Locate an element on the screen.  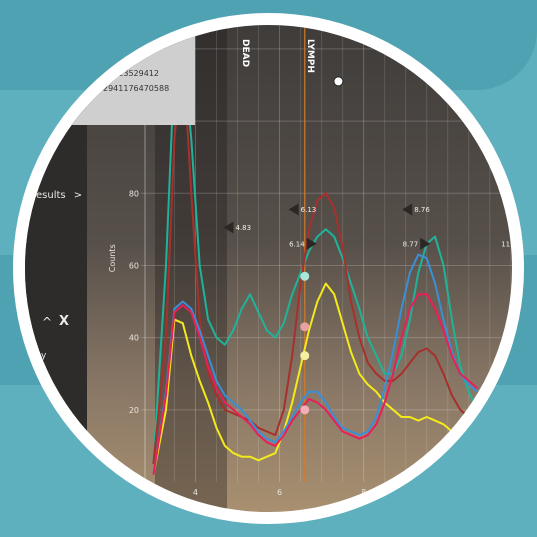
cursor-dot is located at coordinates (338, 81).